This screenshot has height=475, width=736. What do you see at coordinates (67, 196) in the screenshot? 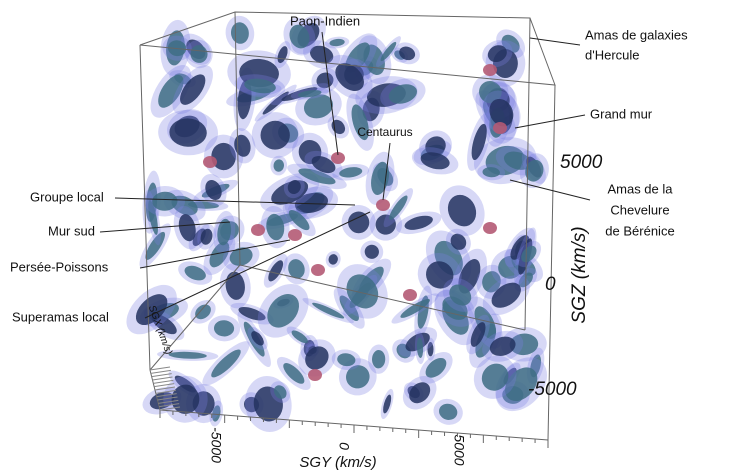
I see `label: Groupe local` at bounding box center [67, 196].